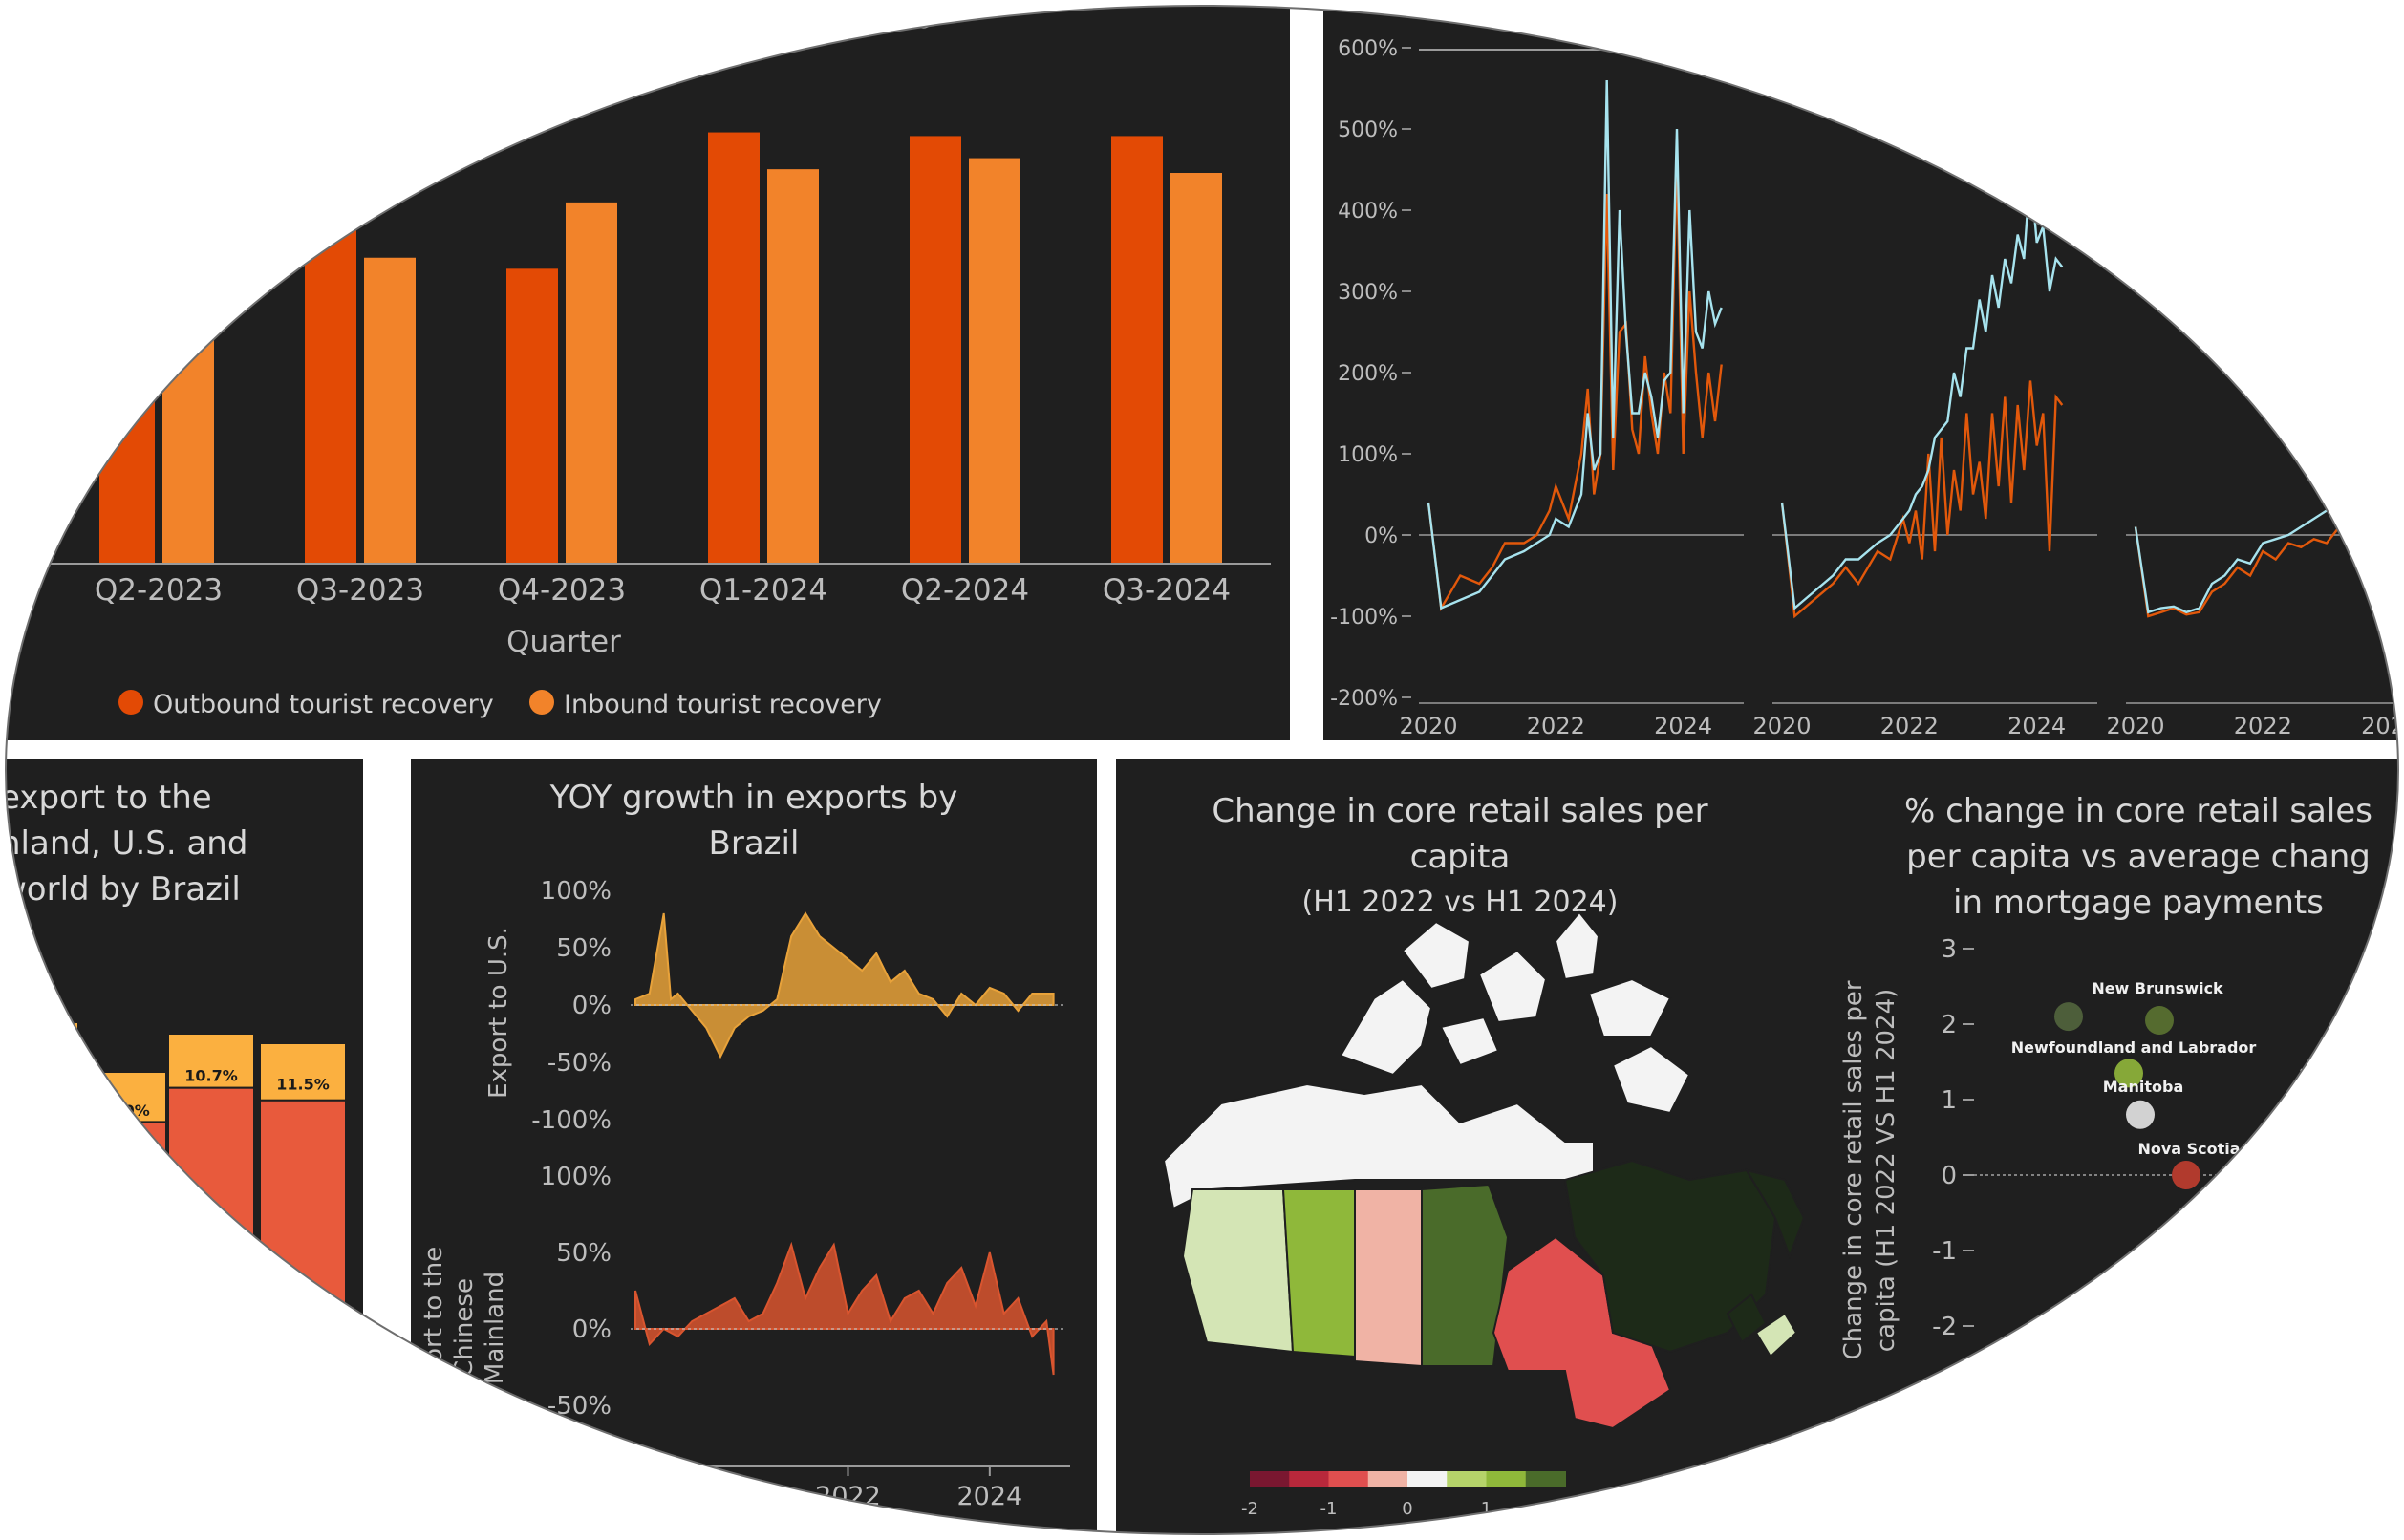 The image size is (2404, 1540). Describe the element at coordinates (1196, 369) in the screenshot. I see `bar-inbound-Q3-2024` at that location.